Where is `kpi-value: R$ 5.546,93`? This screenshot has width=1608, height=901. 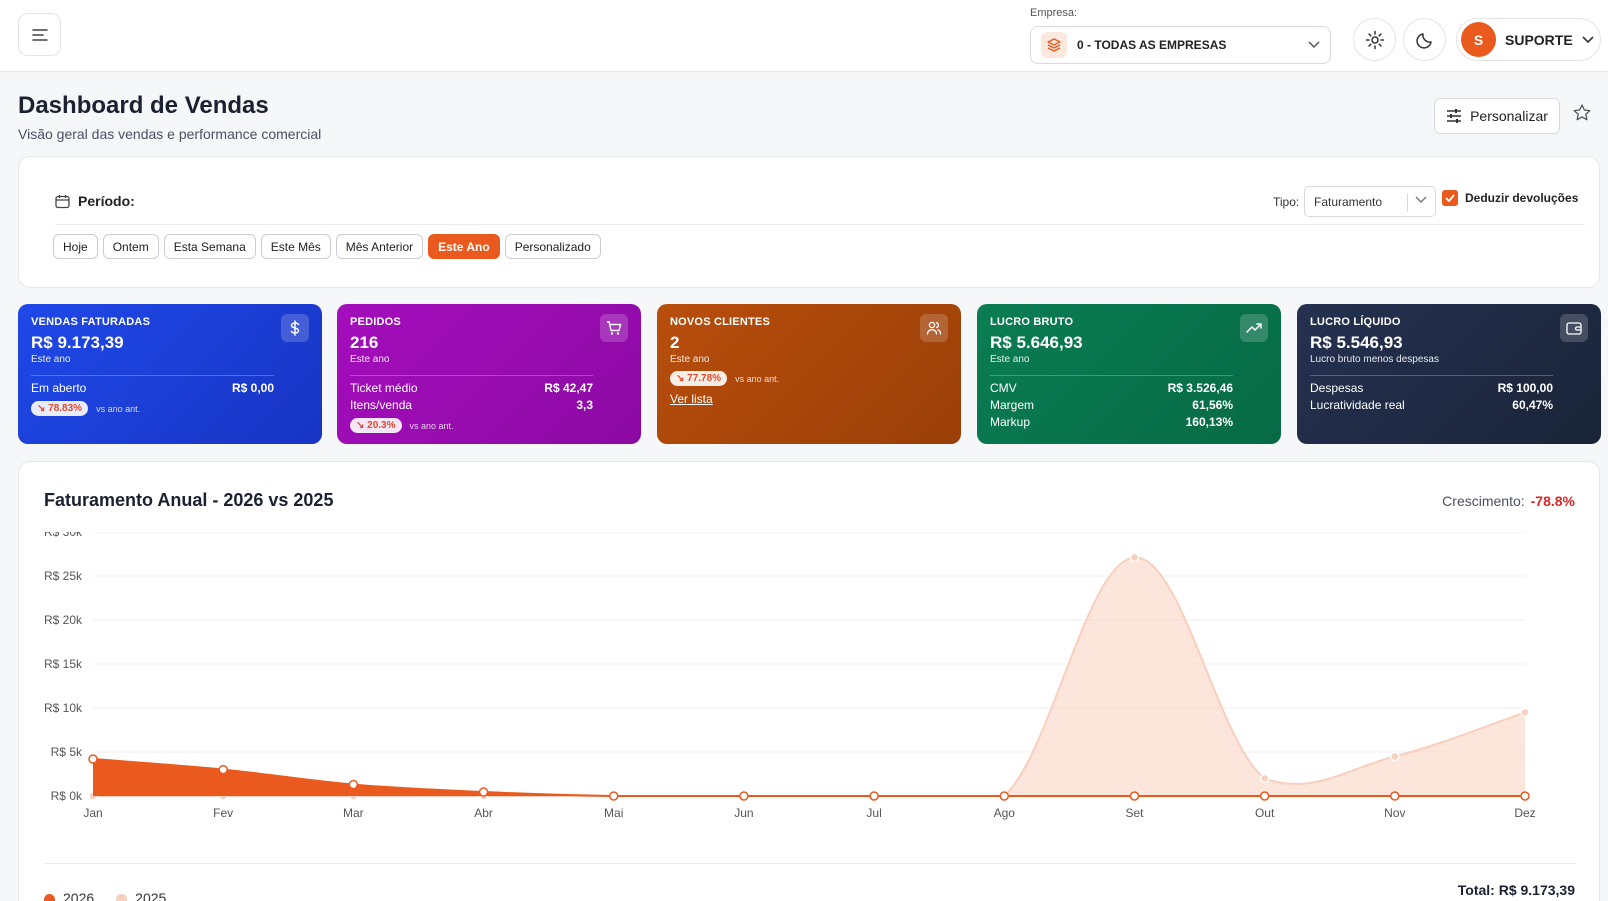
kpi-value: R$ 5.546,93 is located at coordinates (1356, 342).